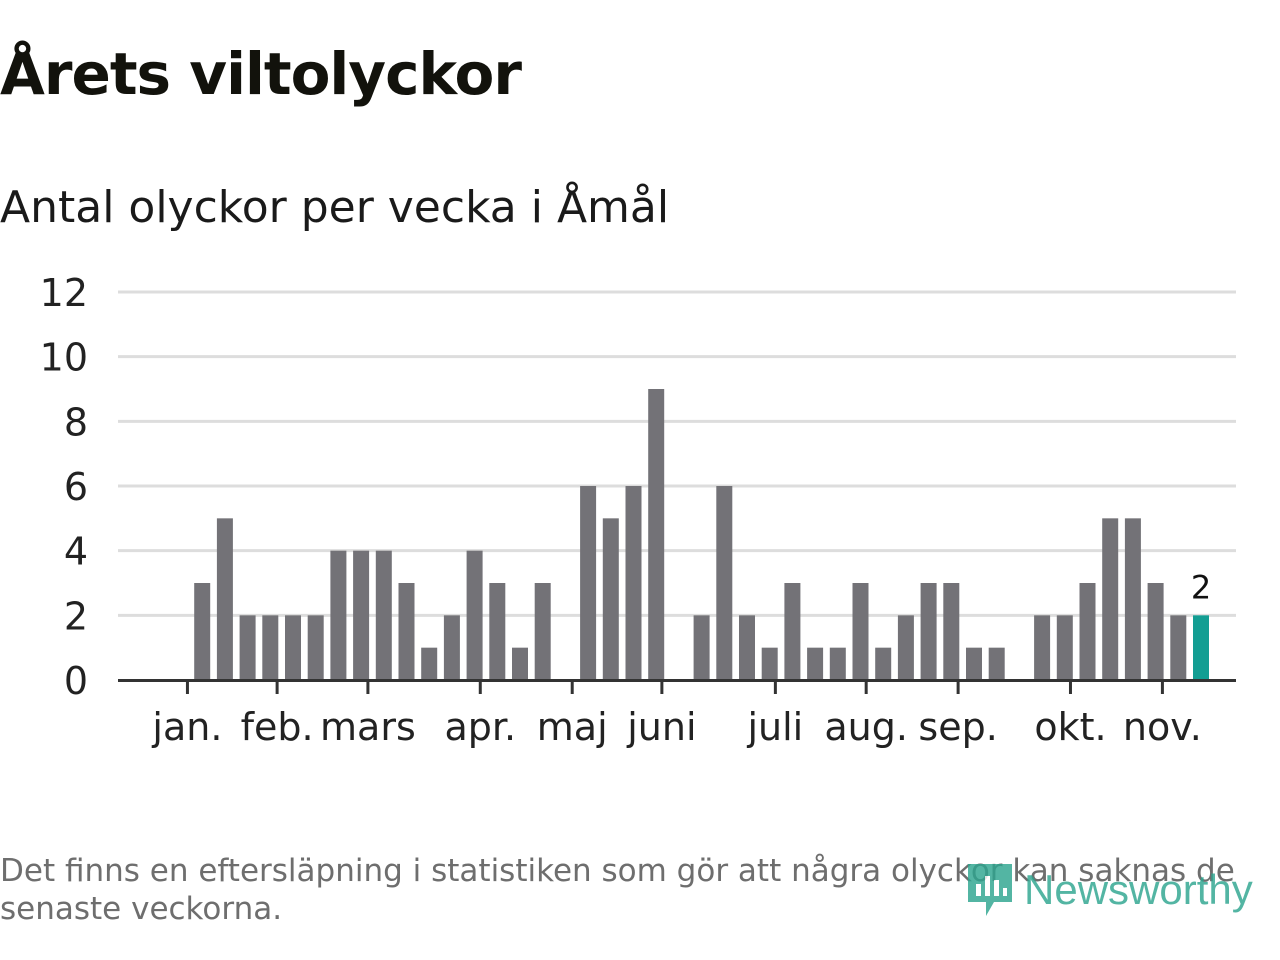 The height and width of the screenshot is (960, 1280). What do you see at coordinates (1201, 587) in the screenshot?
I see `highlight-data-label: 2` at bounding box center [1201, 587].